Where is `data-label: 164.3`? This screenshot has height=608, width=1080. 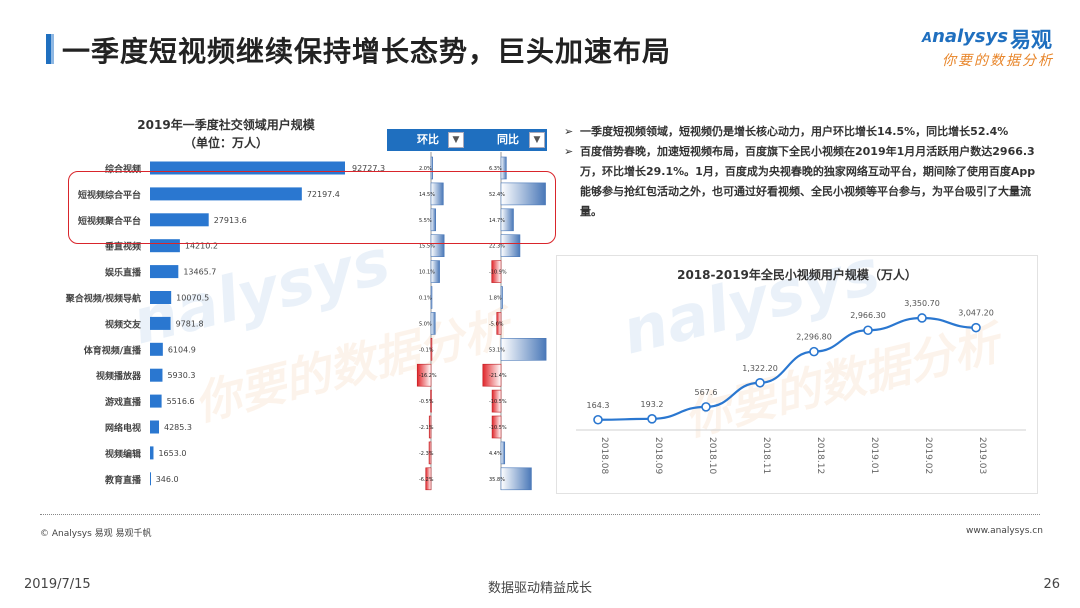 data-label: 164.3 is located at coordinates (598, 405).